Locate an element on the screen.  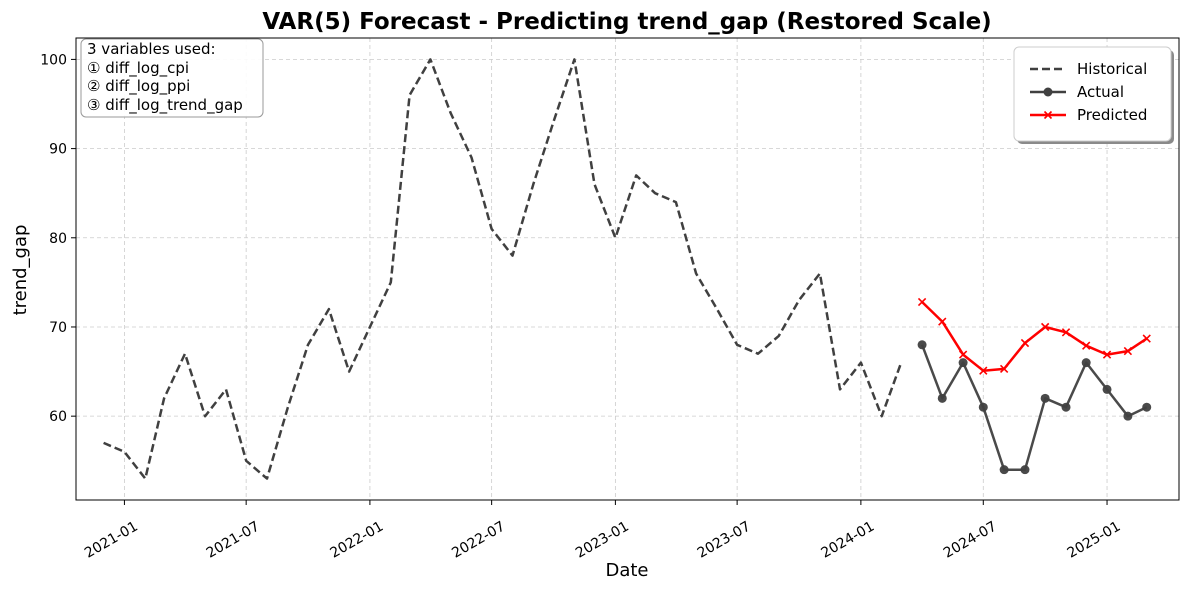
legend-predicted-marker is located at coordinates (1048, 115).